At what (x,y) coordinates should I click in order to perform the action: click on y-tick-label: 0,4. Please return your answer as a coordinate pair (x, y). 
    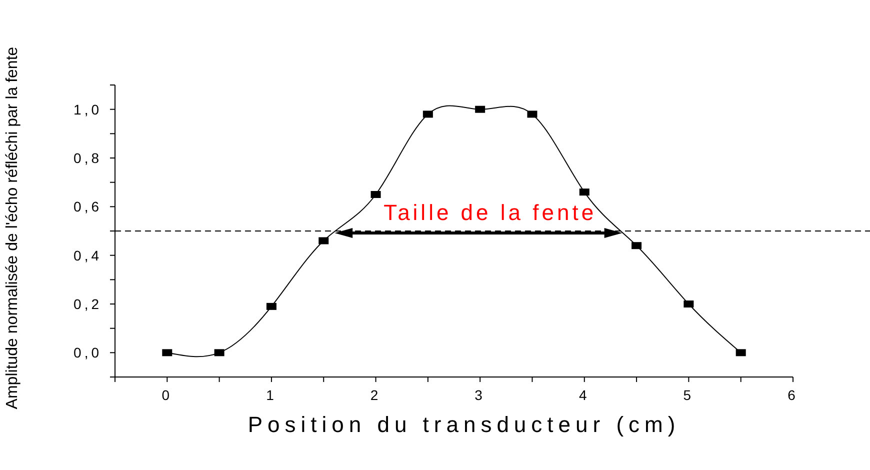
    Looking at the image, I should click on (88, 255).